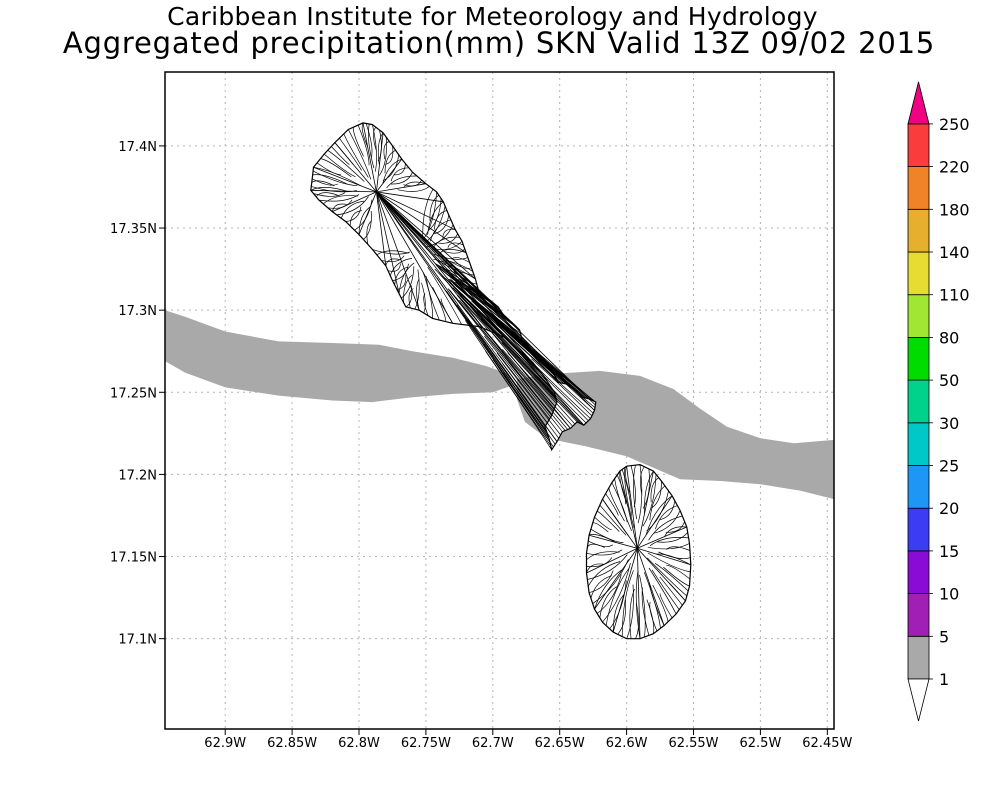 The width and height of the screenshot is (1000, 800). Describe the element at coordinates (137, 147) in the screenshot. I see `y-tick-label: 17.4N` at that location.